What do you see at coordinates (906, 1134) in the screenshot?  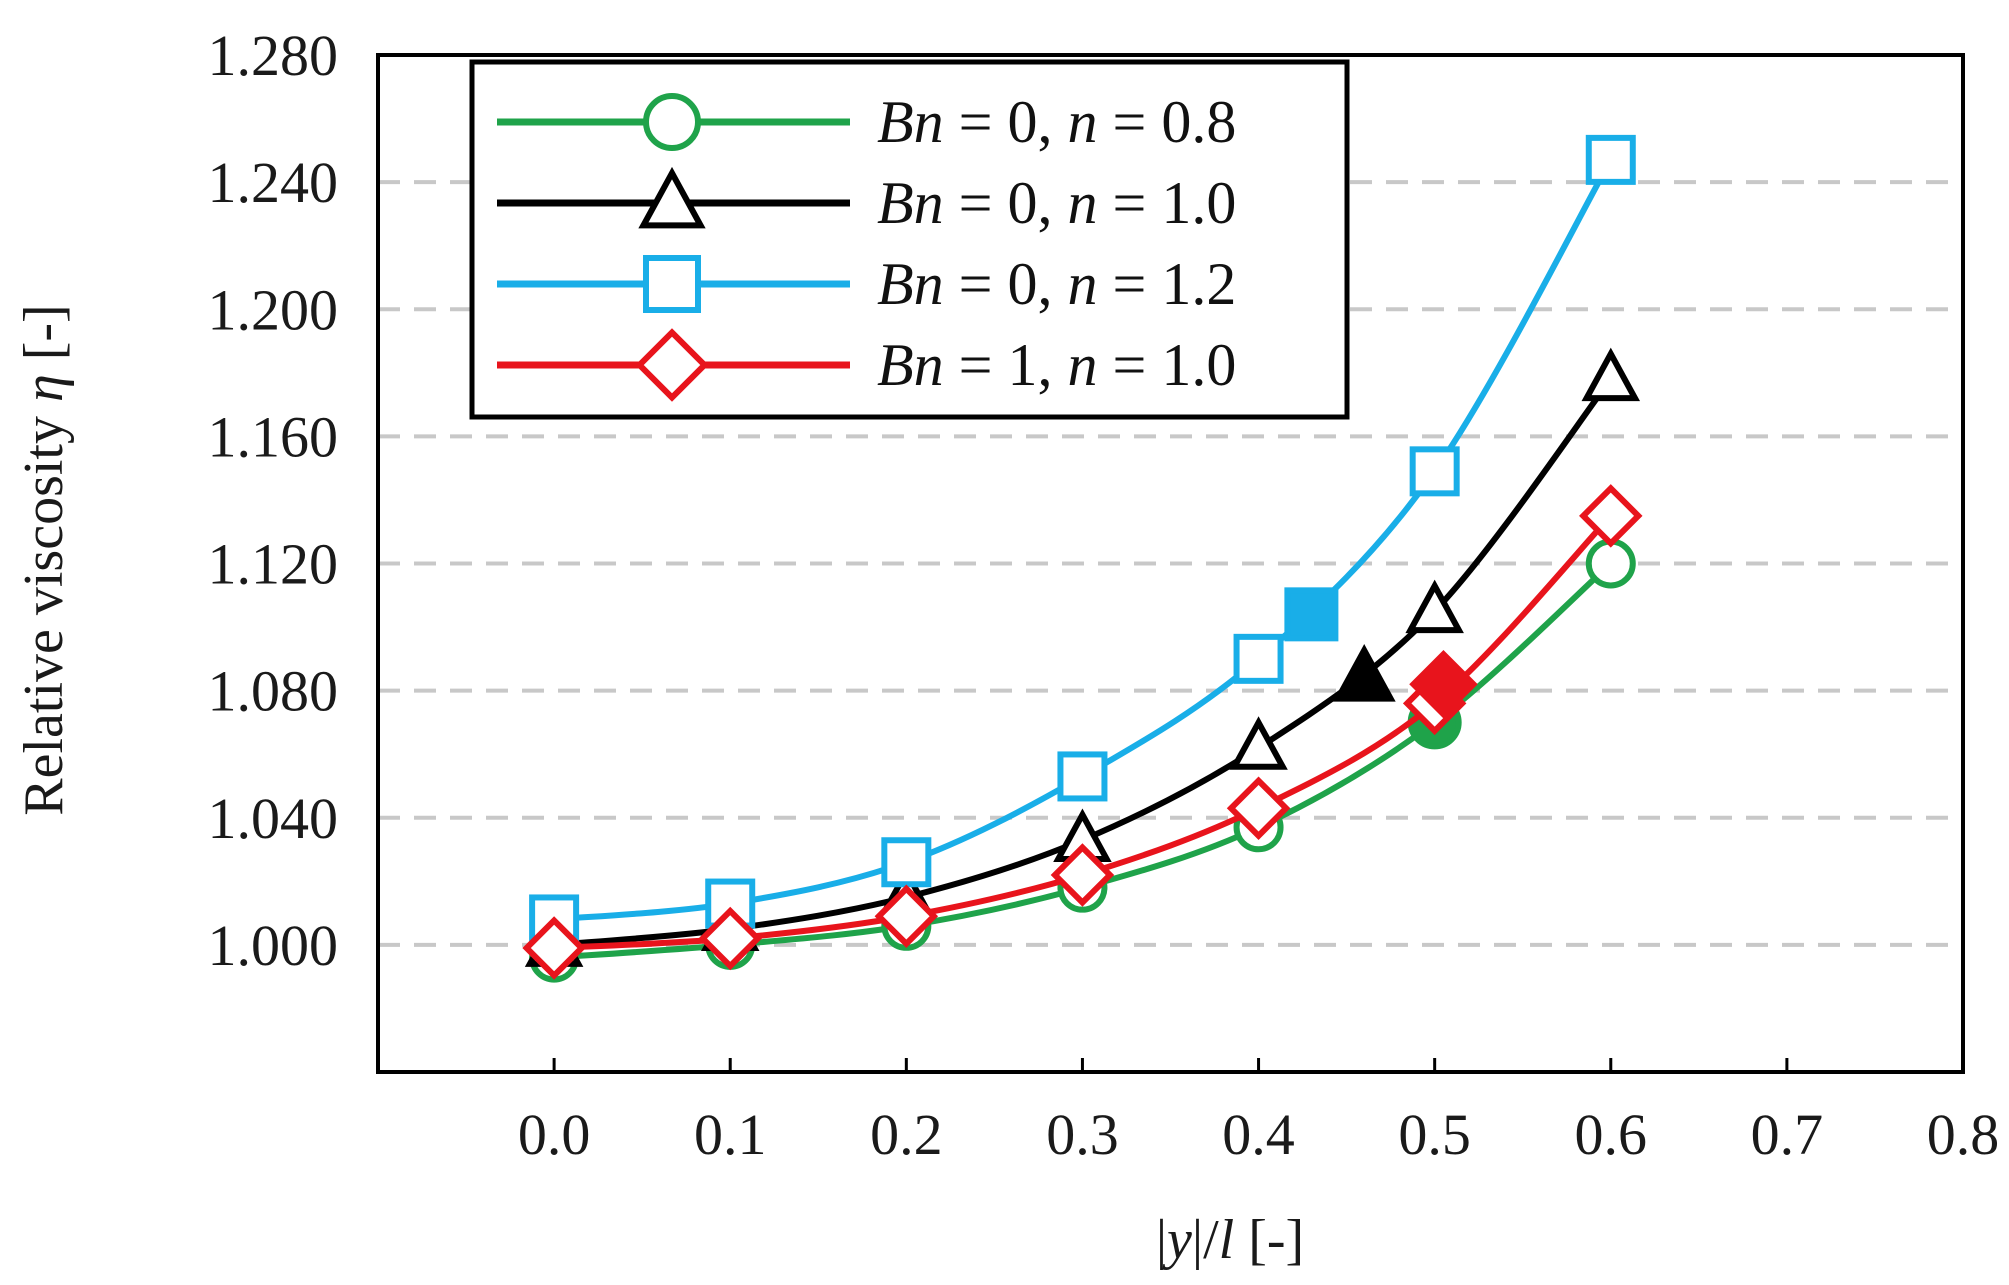 I see `x-tick-label: 0.2` at bounding box center [906, 1134].